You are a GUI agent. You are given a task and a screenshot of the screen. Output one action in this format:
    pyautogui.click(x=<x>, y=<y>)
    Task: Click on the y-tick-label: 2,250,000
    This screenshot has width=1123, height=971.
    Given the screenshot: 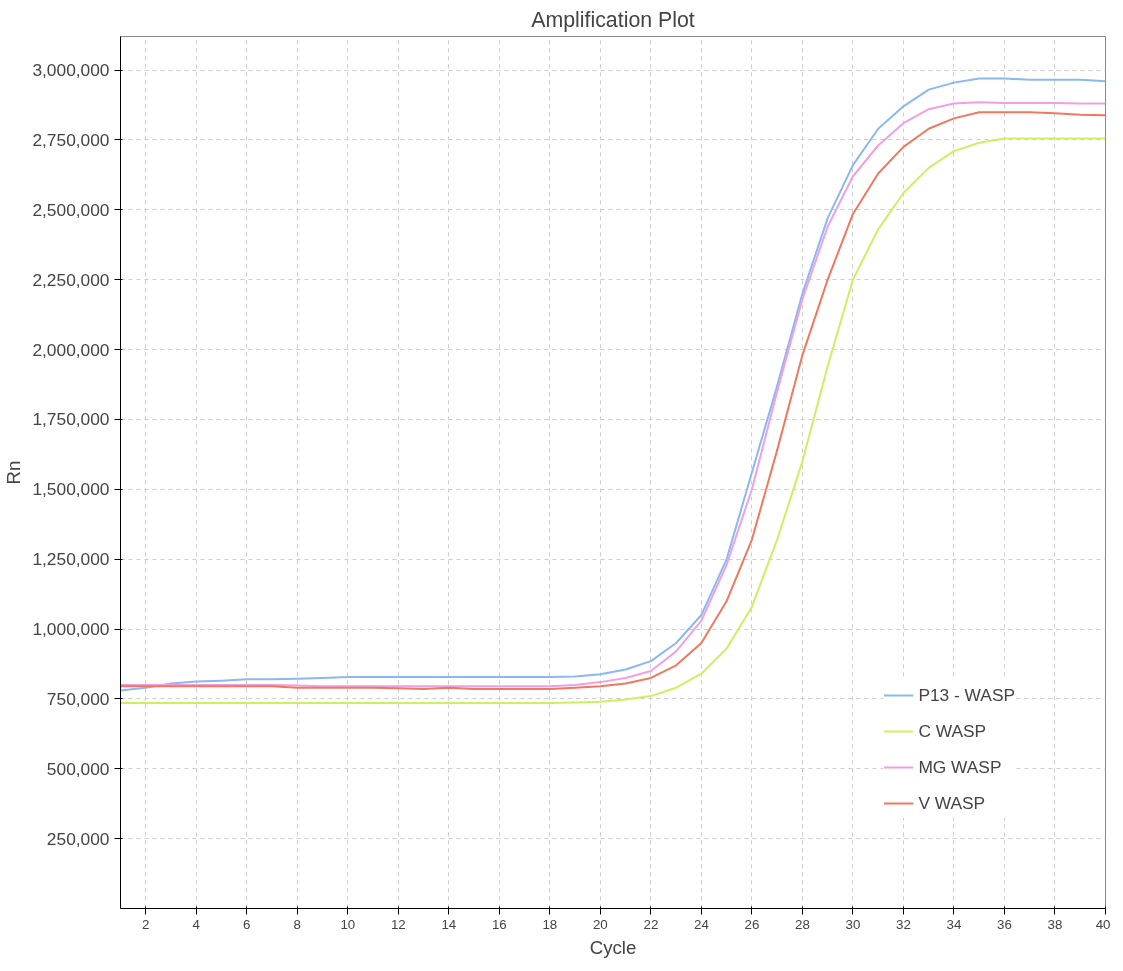 What is the action you would take?
    pyautogui.click(x=71, y=279)
    